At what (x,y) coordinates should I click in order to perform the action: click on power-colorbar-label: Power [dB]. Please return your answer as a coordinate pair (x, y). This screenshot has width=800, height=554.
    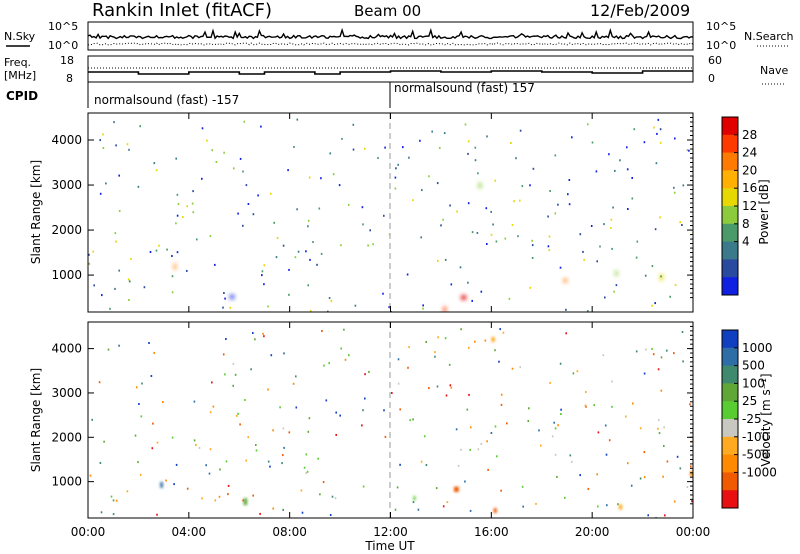
    Looking at the image, I should click on (764, 211).